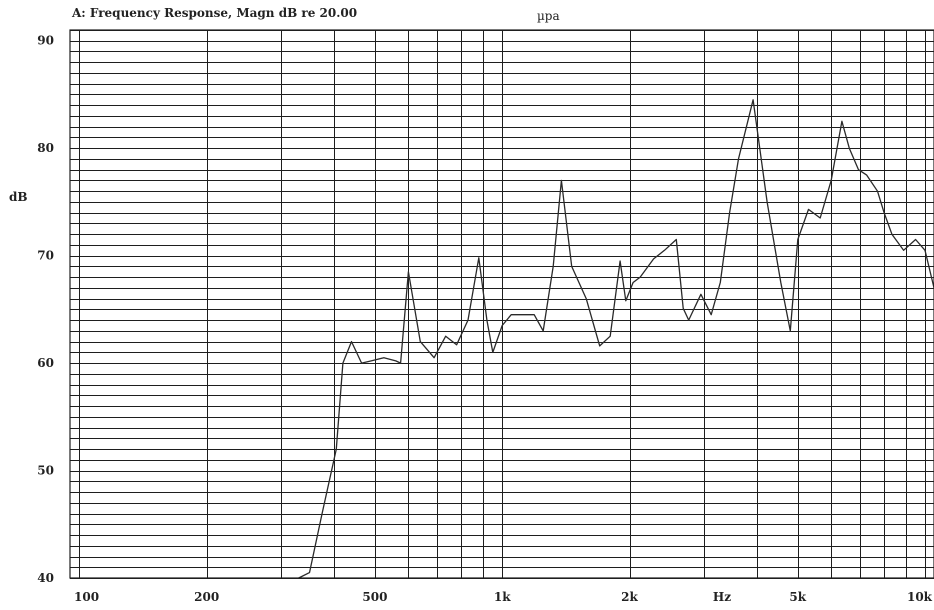  Describe the element at coordinates (45, 41) in the screenshot. I see `y-tick-label: 90` at that location.